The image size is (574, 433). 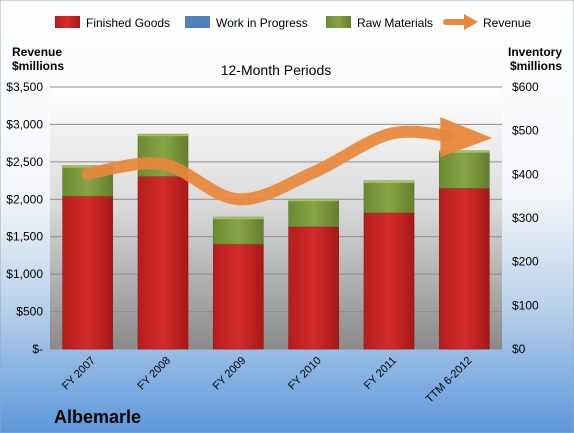 I want to click on left-tick-label: $-, so click(x=37, y=349).